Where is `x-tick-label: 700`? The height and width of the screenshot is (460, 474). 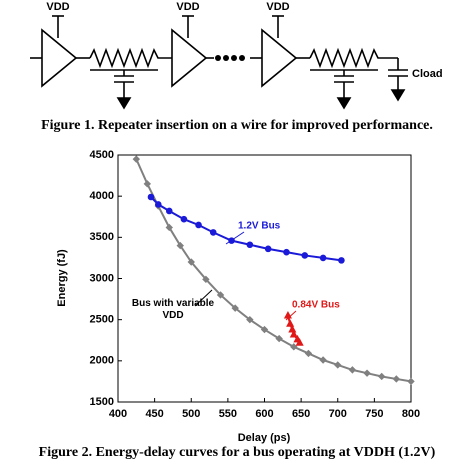
x-tick-label: 700 is located at coordinates (338, 414).